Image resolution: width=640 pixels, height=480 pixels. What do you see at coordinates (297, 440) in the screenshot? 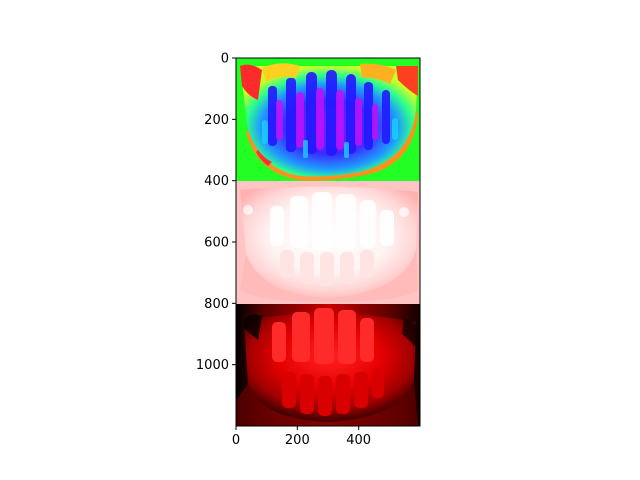
I see `x-tick-label: 200` at bounding box center [297, 440].